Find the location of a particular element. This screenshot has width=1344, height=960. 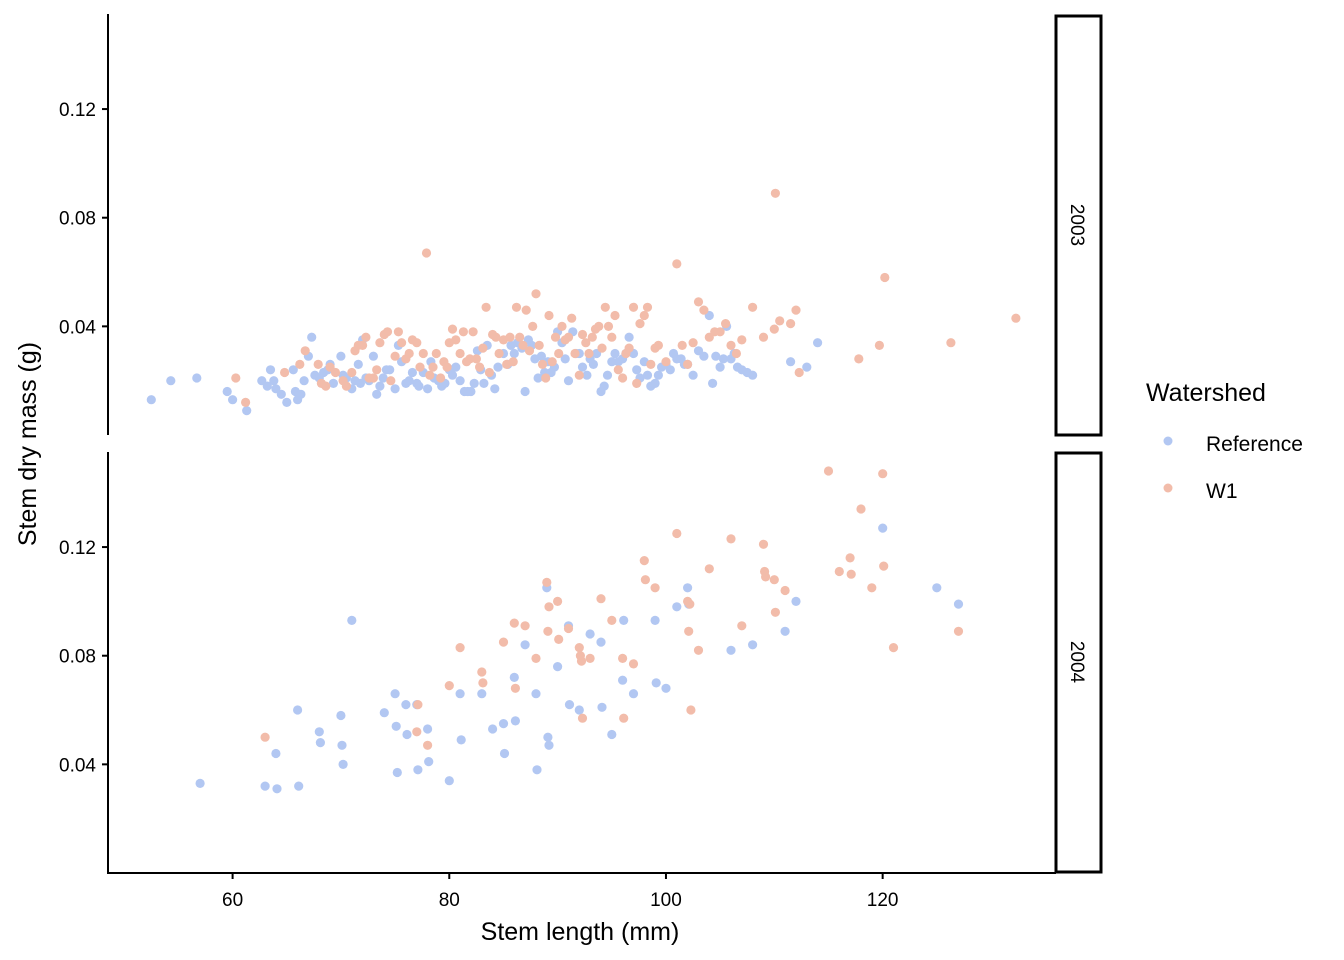

y-tick-label: 0.08 is located at coordinates (77, 219).